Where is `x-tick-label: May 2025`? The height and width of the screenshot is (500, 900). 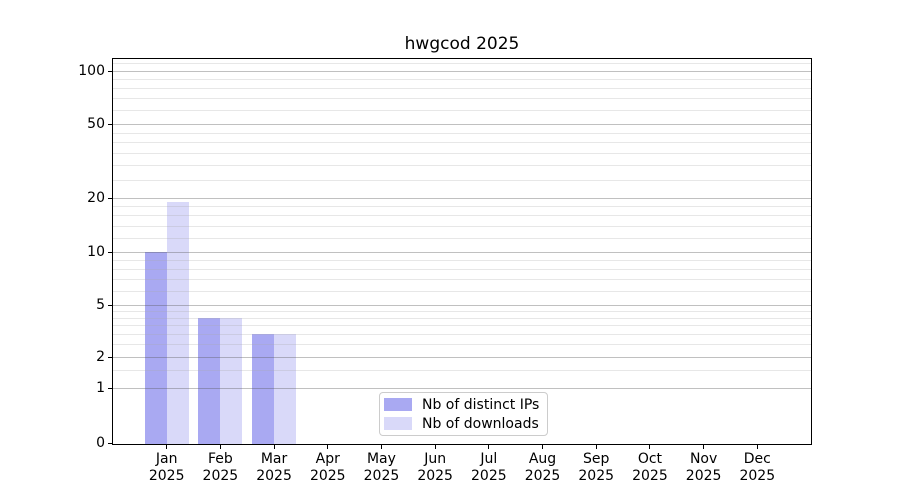
x-tick-label: May 2025 is located at coordinates (381, 467).